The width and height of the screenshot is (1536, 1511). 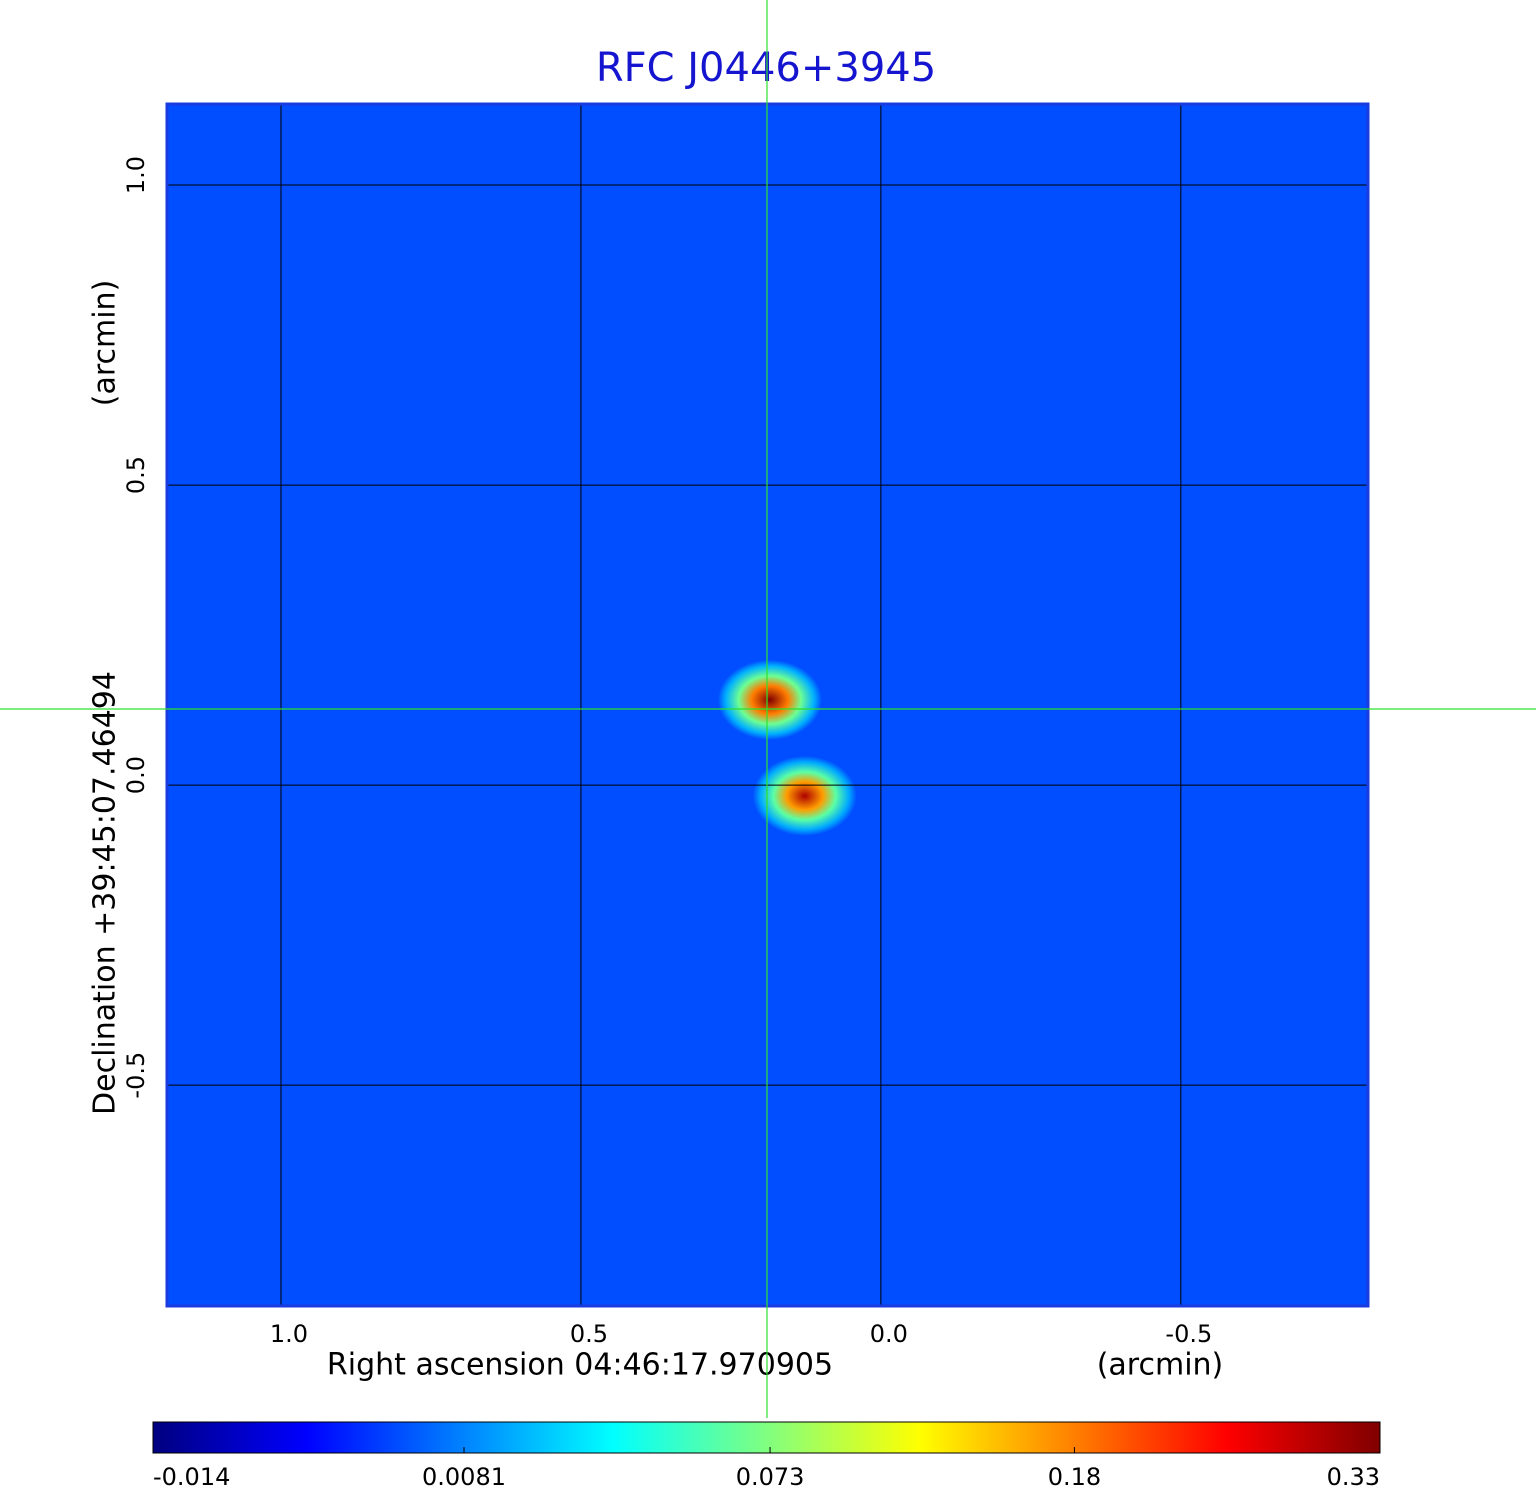 I want to click on colorbar-tick-label: 0.0081, so click(x=464, y=1477).